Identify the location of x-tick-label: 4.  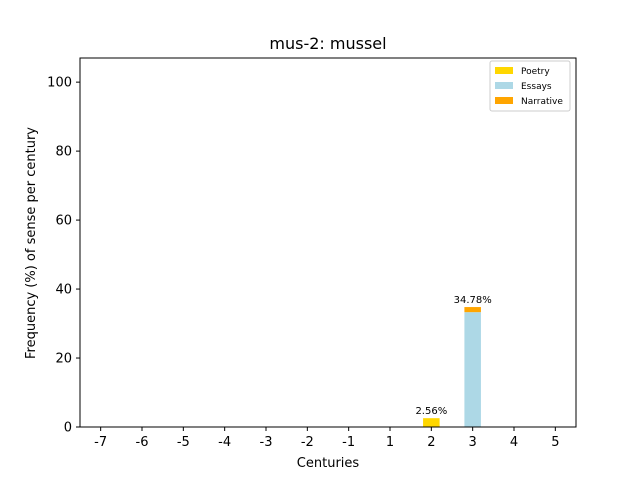
(514, 442).